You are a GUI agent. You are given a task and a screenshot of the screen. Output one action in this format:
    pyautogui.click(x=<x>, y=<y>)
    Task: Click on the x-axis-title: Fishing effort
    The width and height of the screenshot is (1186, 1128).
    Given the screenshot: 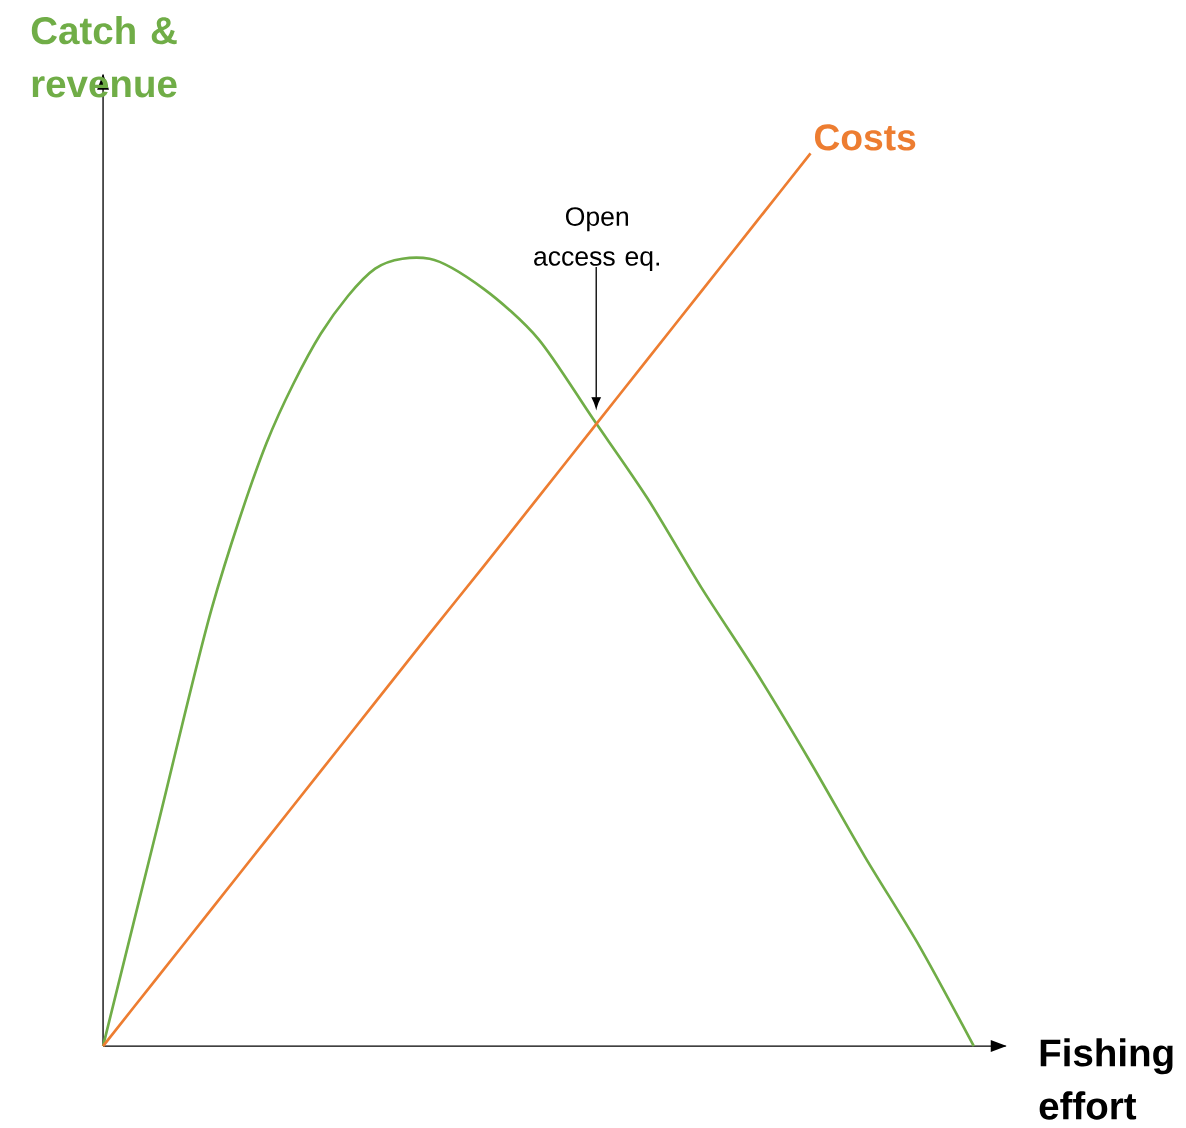 What is the action you would take?
    pyautogui.click(x=1106, y=1079)
    